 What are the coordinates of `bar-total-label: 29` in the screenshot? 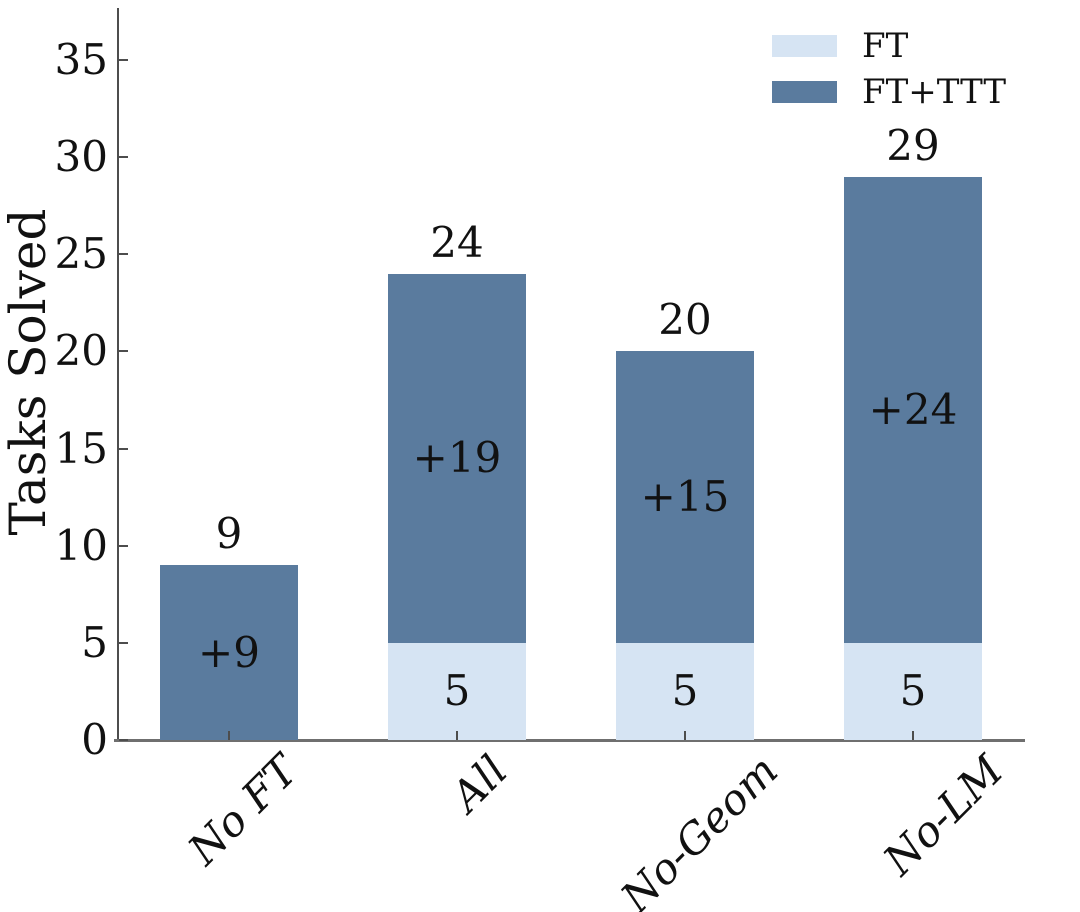 It's located at (913, 145).